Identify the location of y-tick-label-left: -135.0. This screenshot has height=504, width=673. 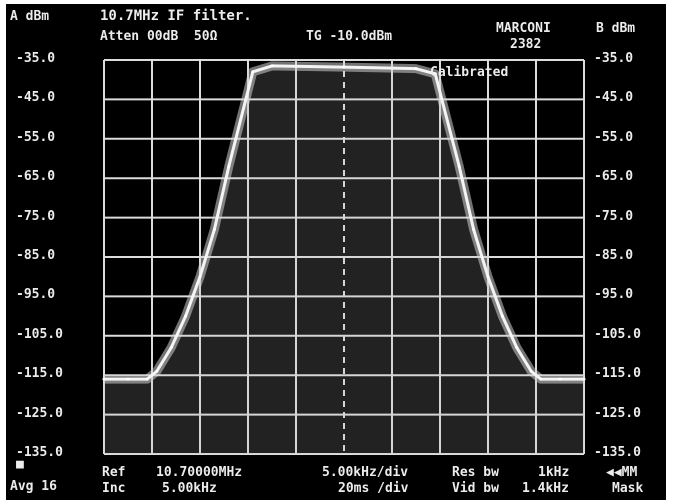
(39, 452).